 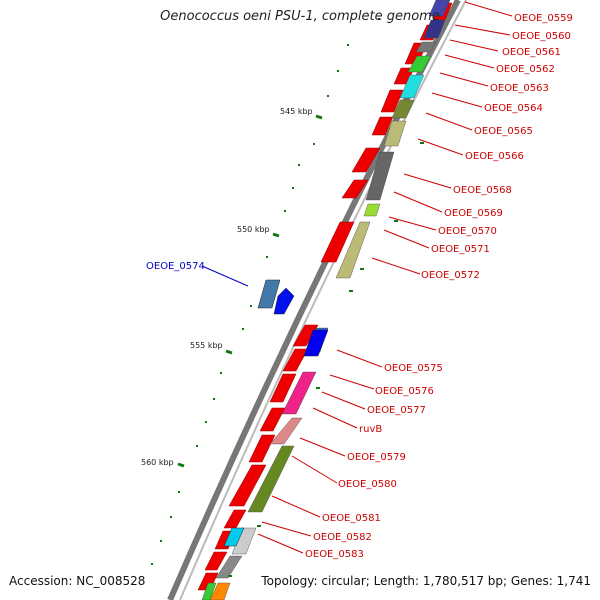 I want to click on gene-label-0571: OEOE_0571, so click(x=460, y=249).